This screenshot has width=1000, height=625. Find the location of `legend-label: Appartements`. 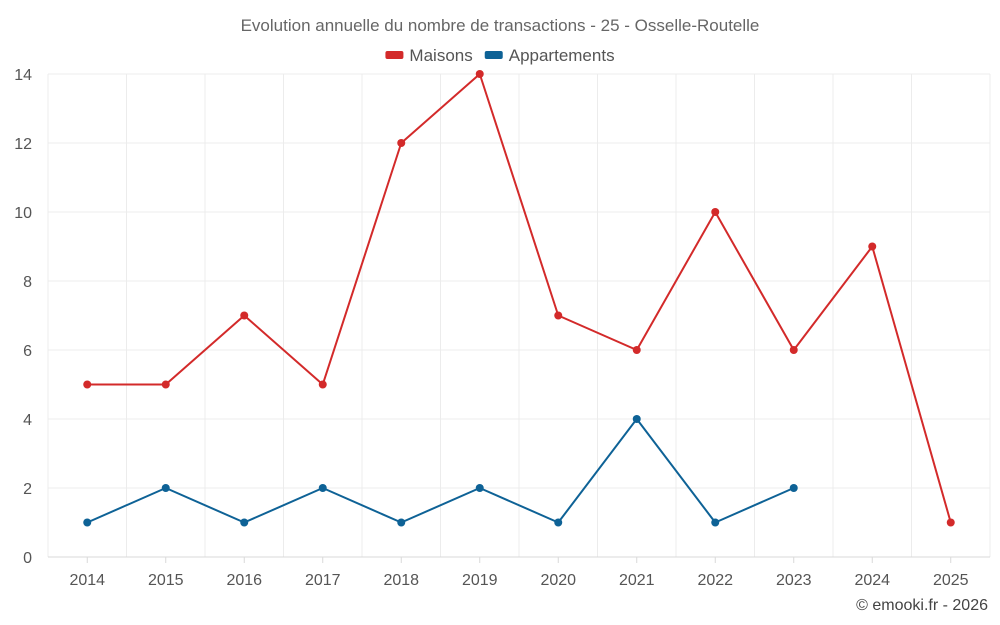

legend-label: Appartements is located at coordinates (562, 55).